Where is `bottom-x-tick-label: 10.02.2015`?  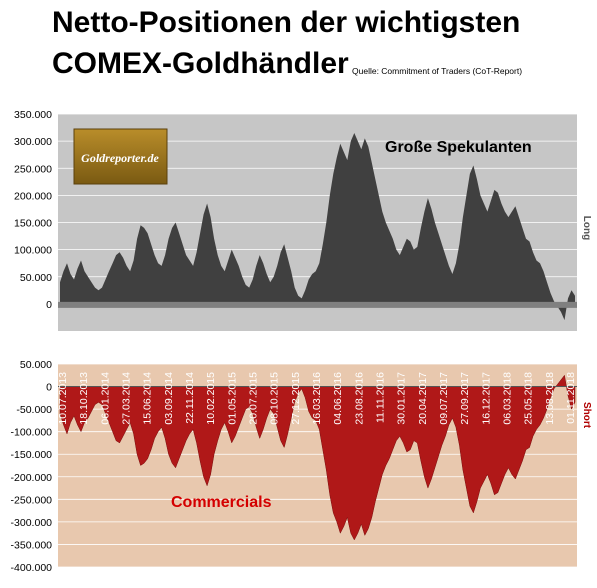 bottom-x-tick-label: 10.02.2015 is located at coordinates (211, 398).